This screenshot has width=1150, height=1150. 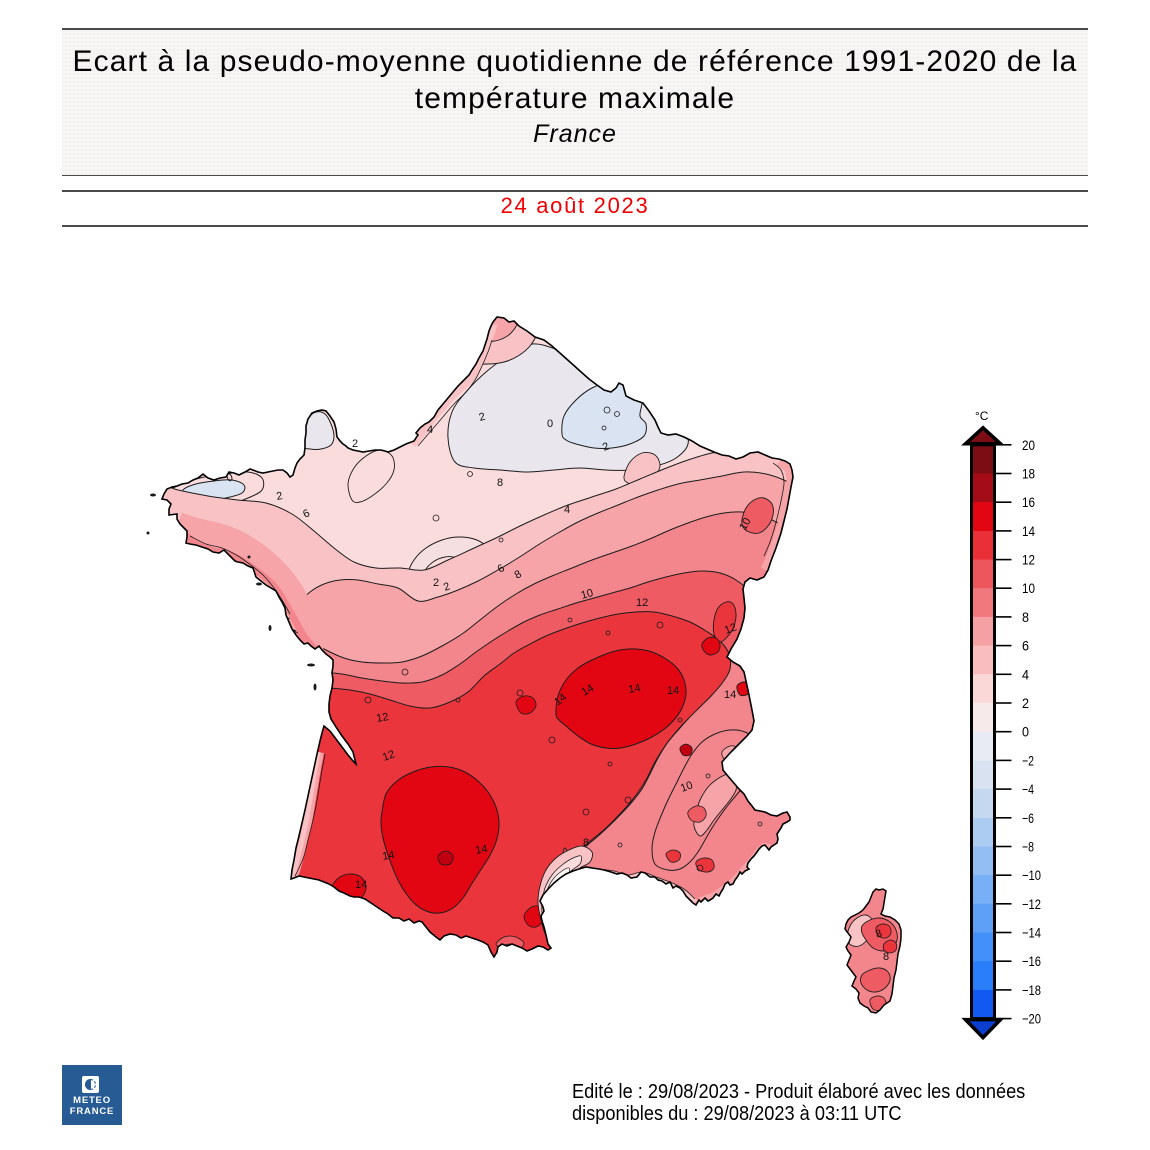 What do you see at coordinates (982, 416) in the screenshot?
I see `svg-text: °C` at bounding box center [982, 416].